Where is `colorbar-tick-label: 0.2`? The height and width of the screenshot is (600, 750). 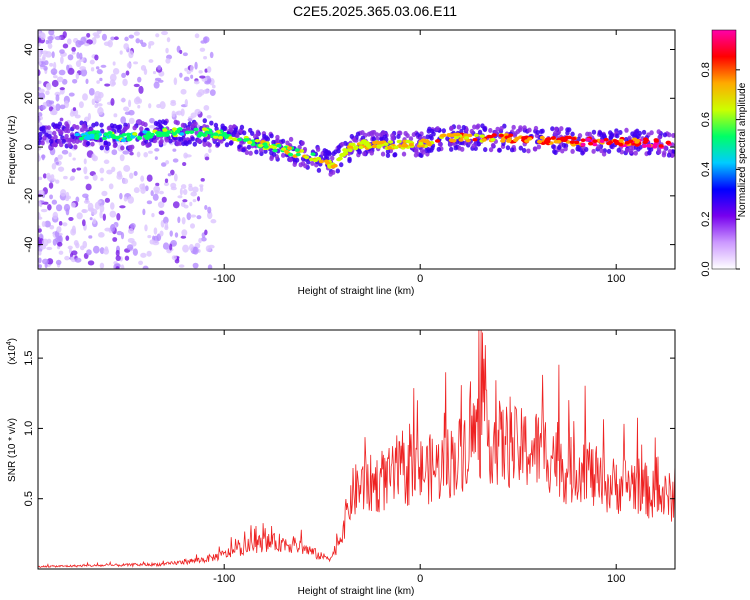 colorbar-tick-label: 0.2 is located at coordinates (706, 219).